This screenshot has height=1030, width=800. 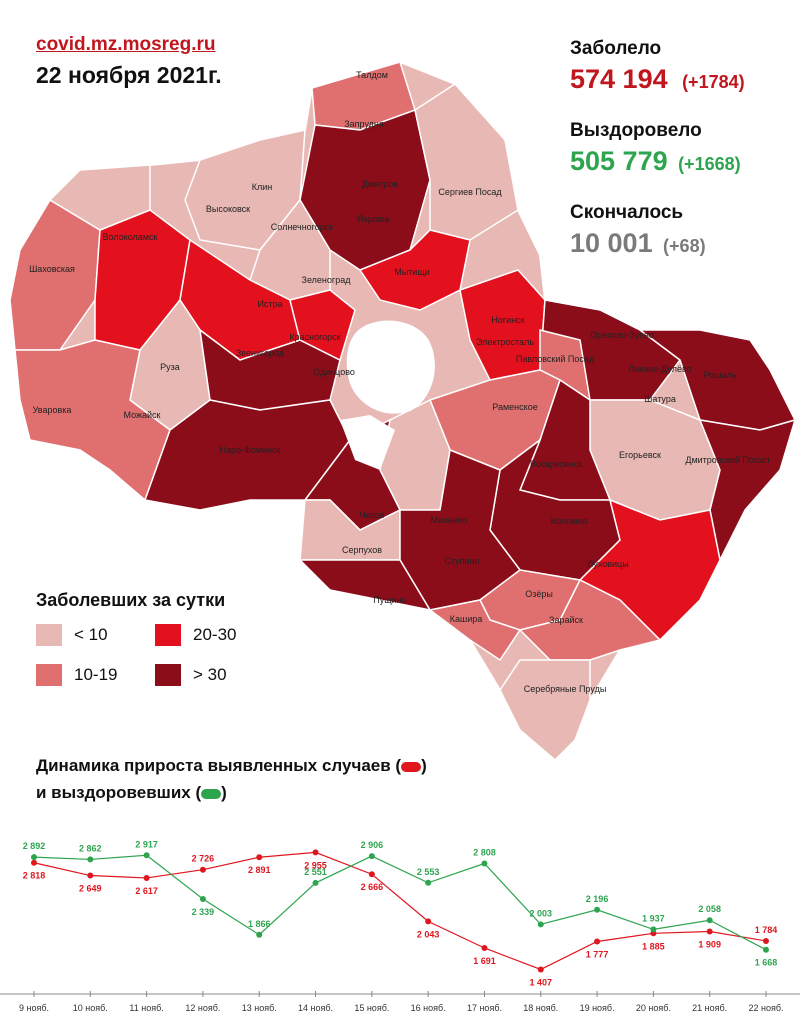 I want to click on infected-row: 574 194 (+1784), so click(x=657, y=79).